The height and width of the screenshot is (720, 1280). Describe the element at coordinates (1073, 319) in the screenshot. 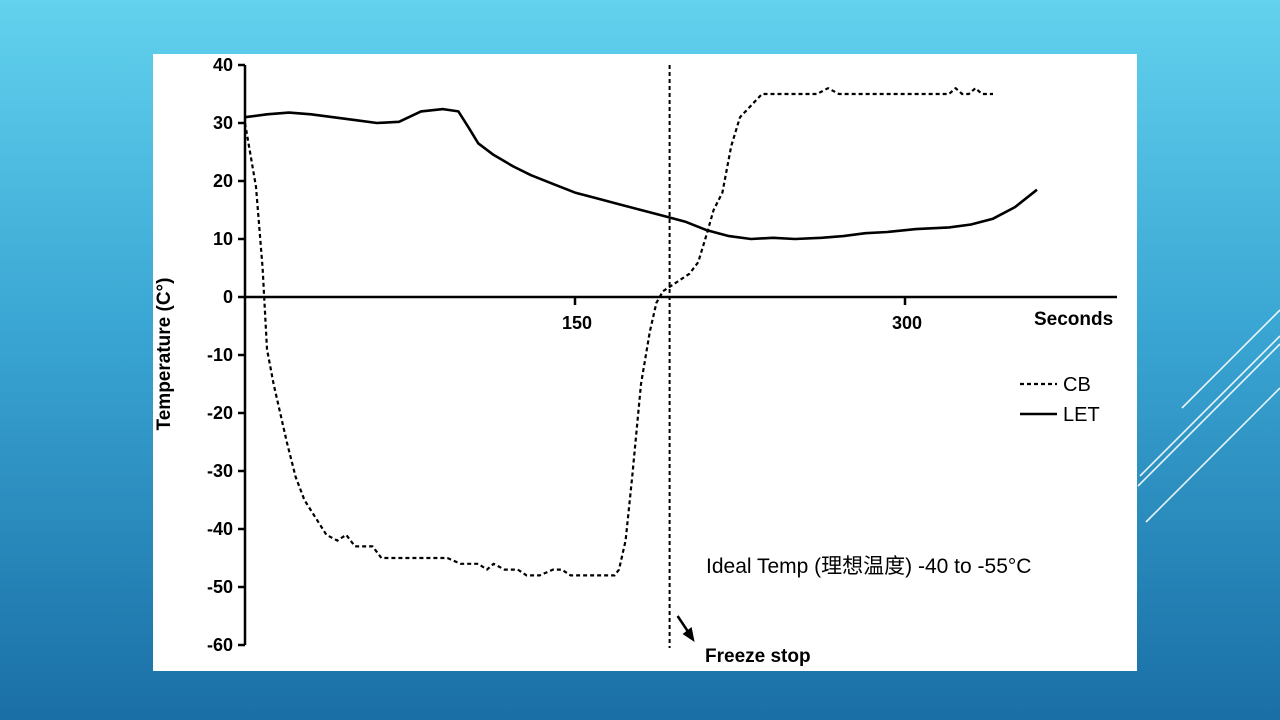

I see `x-axis-title: Seconds` at that location.